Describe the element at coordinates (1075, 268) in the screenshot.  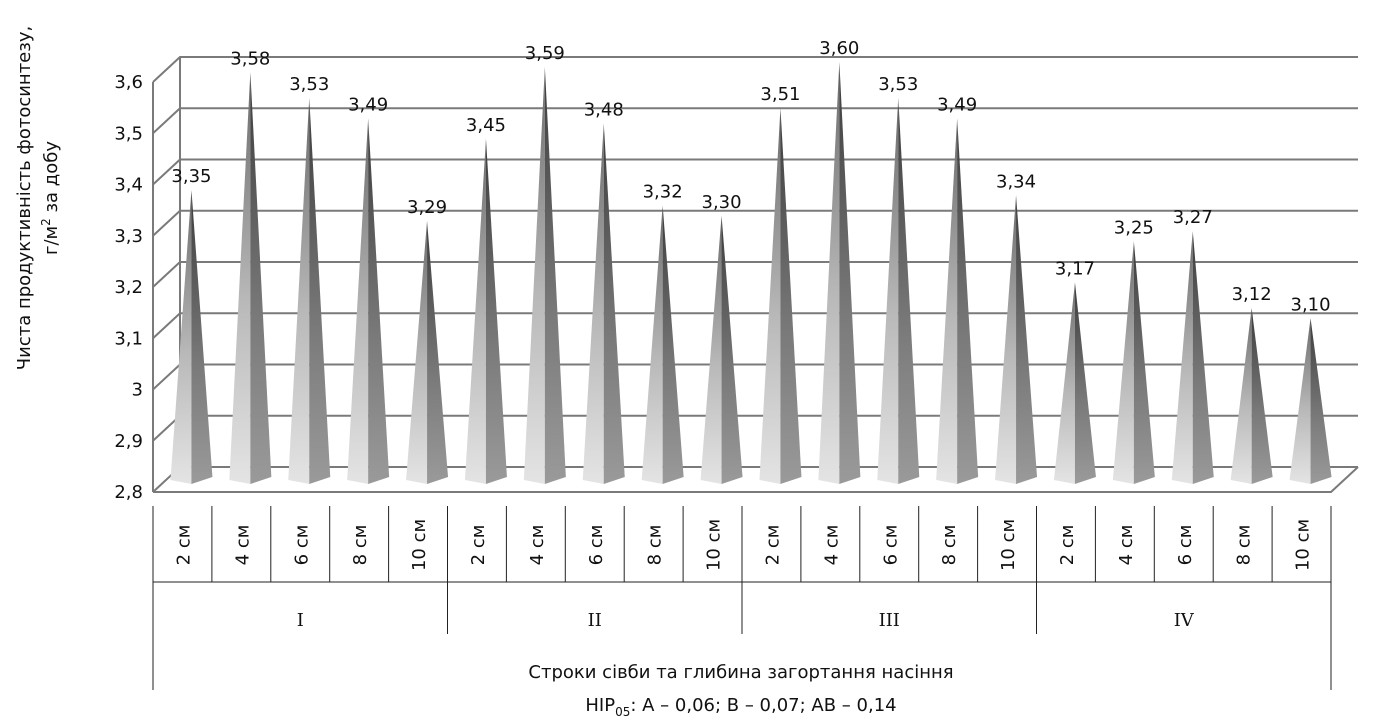
I see `data-label: 3,17` at that location.